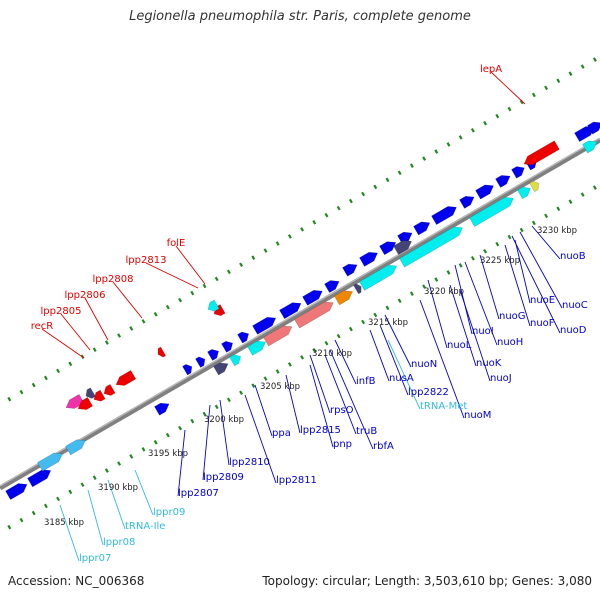  I want to click on gene-label: nuoK, so click(489, 363).